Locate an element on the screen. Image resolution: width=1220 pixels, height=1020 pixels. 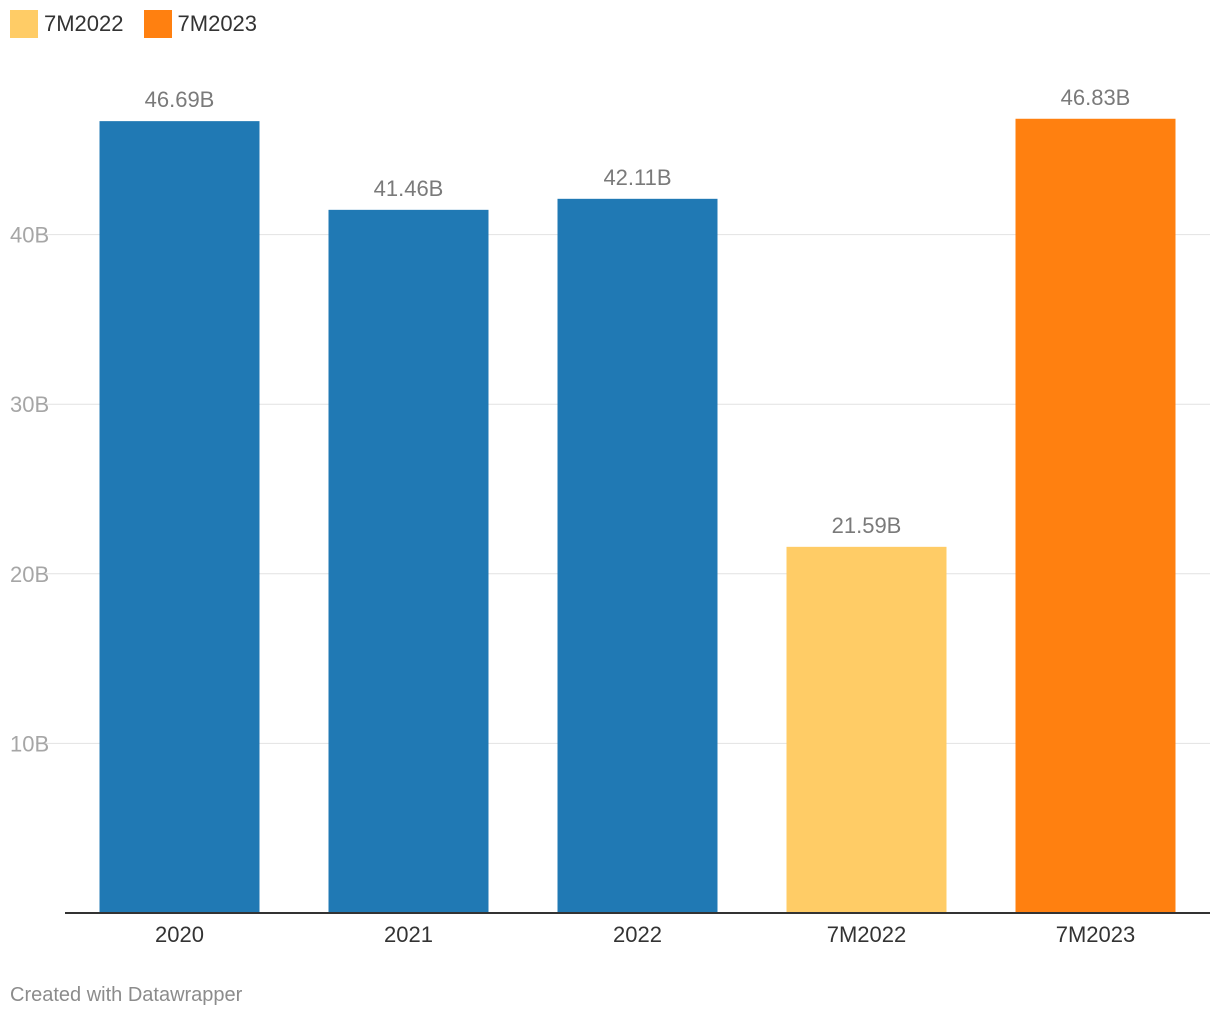
y-tick-label: 10B is located at coordinates (29, 743).